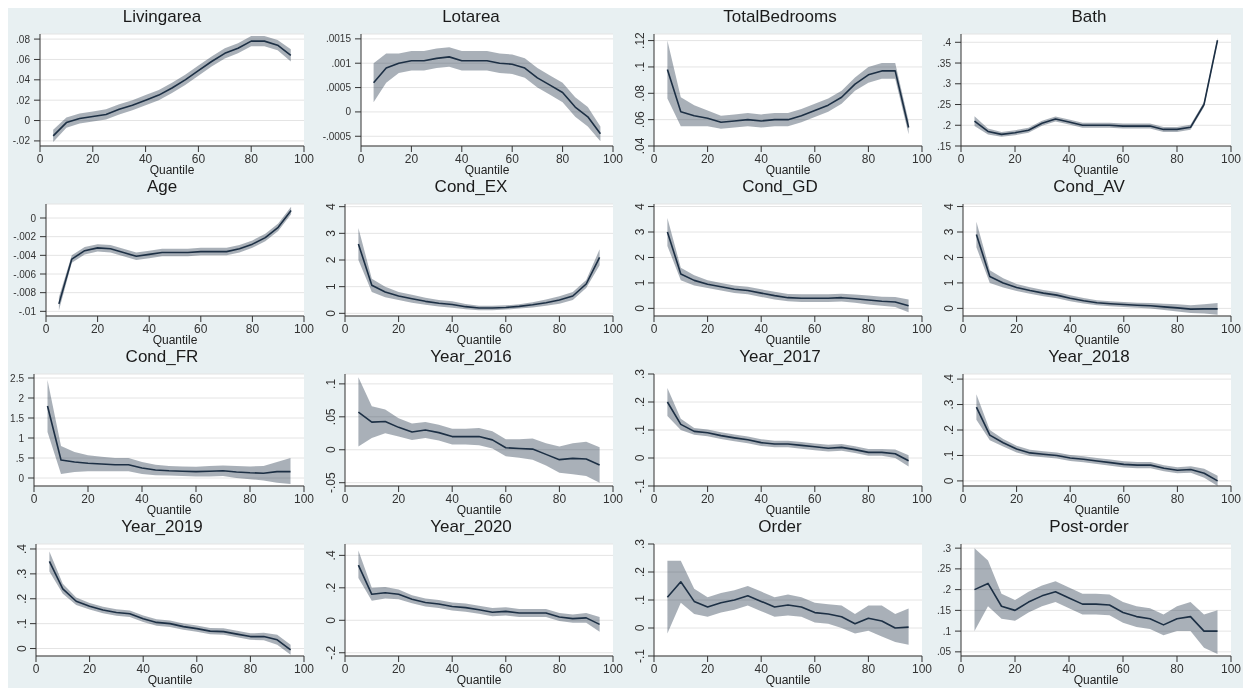 The height and width of the screenshot is (698, 1251). I want to click on y-tick-label: -.2, so click(331, 652).